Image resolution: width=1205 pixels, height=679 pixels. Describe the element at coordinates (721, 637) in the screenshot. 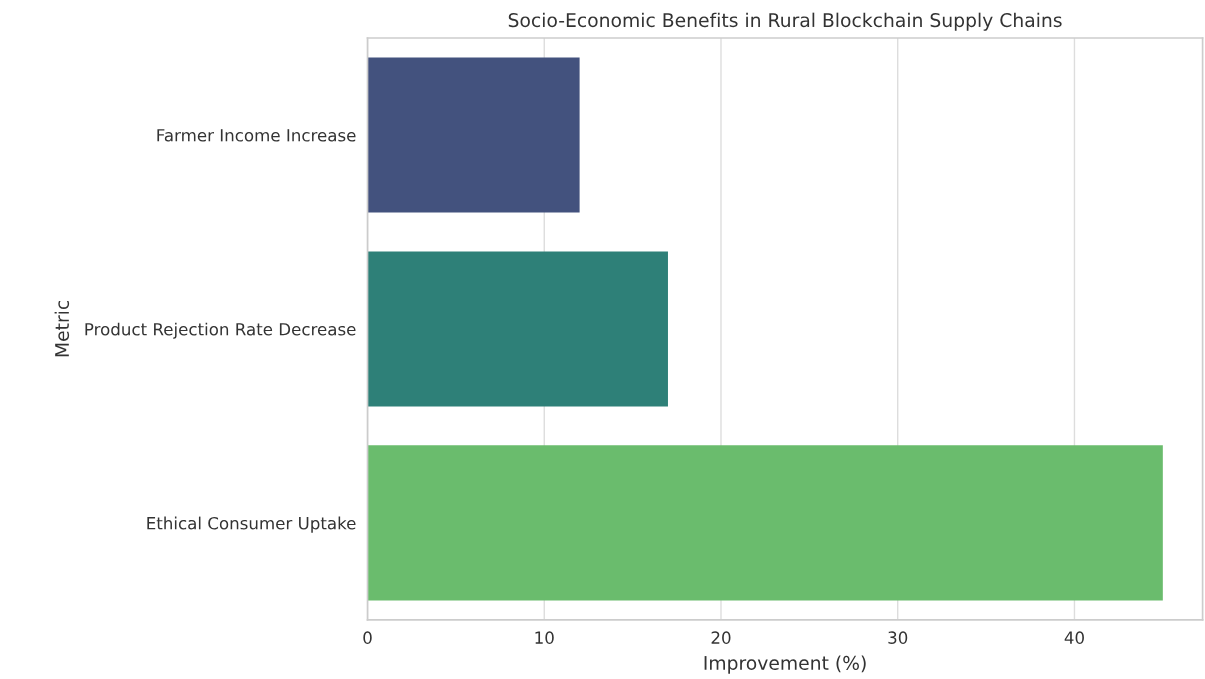

I see `x-tick-label: 20` at that location.